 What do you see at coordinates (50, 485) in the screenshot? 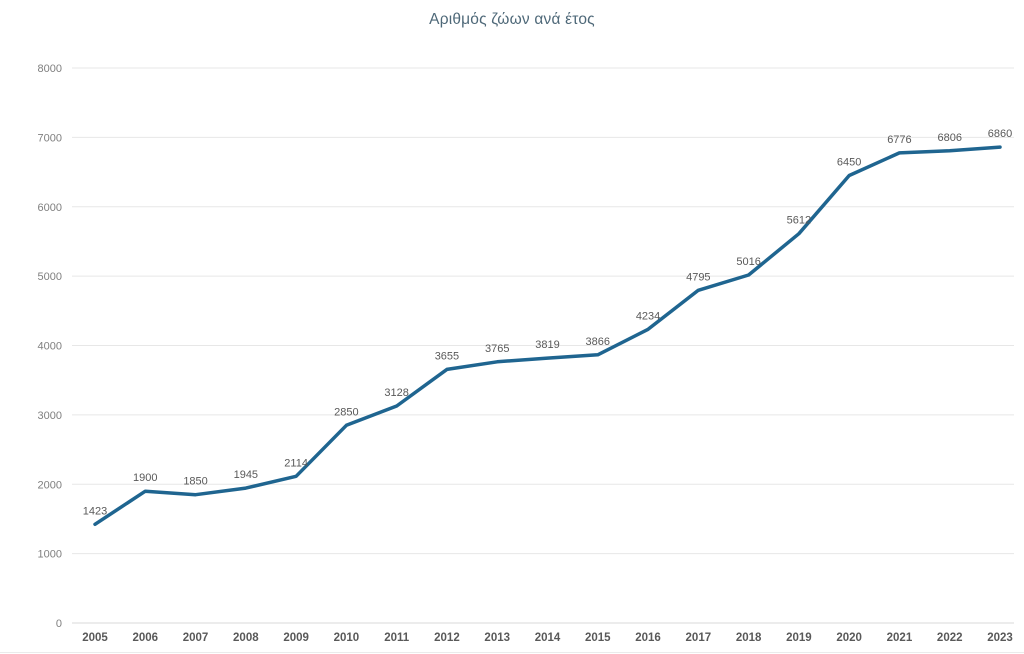
I see `y-tick-label: 2000` at bounding box center [50, 485].